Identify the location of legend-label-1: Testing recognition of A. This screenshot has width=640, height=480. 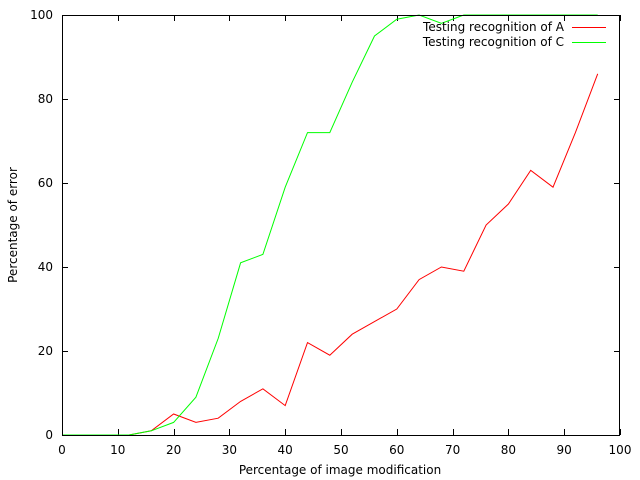
(493, 27).